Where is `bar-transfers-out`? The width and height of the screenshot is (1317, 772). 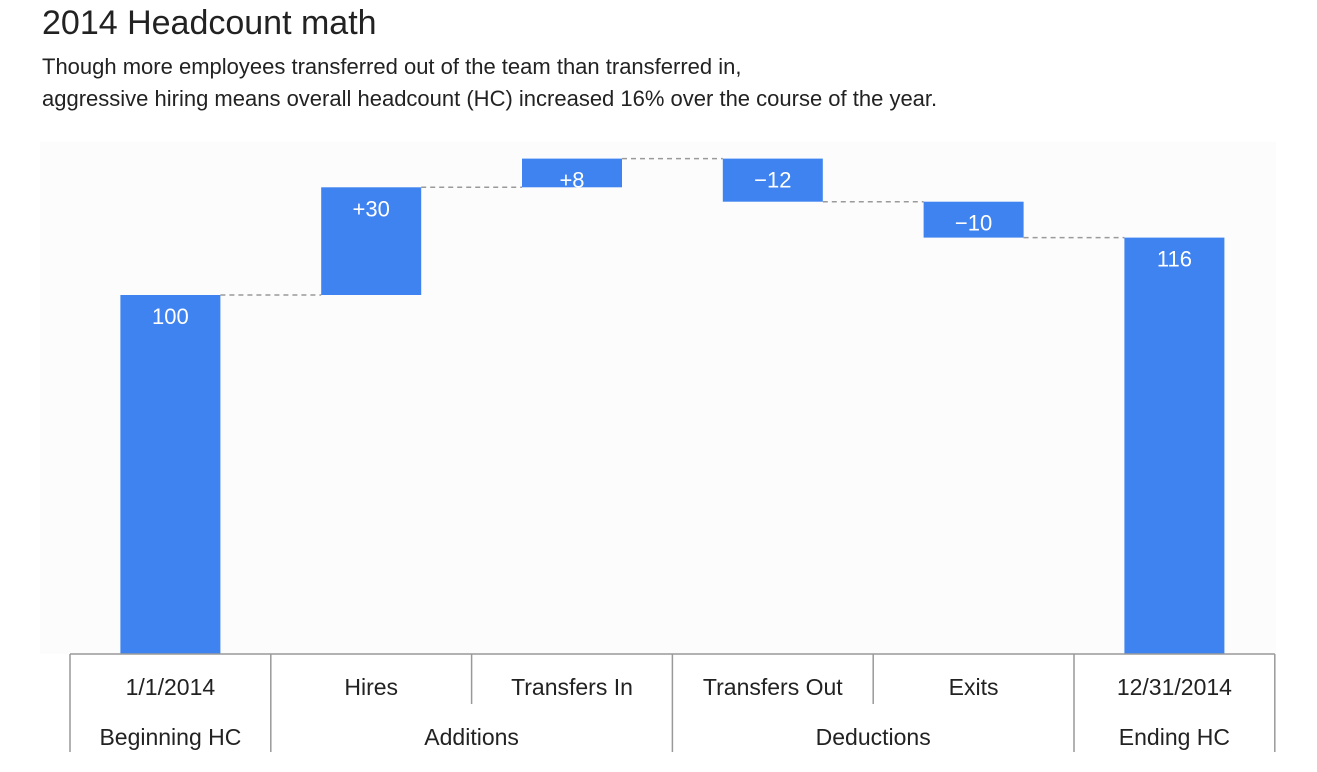 bar-transfers-out is located at coordinates (772, 180).